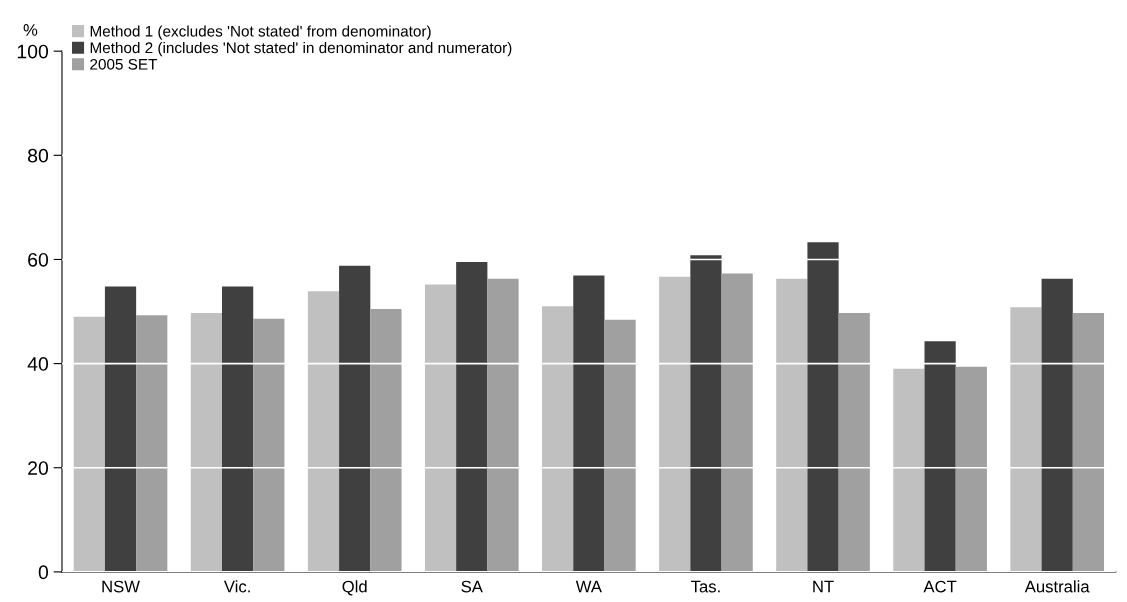 The image size is (1127, 602). Describe the element at coordinates (124, 64) in the screenshot. I see `legend-label: 2005 SET` at that location.